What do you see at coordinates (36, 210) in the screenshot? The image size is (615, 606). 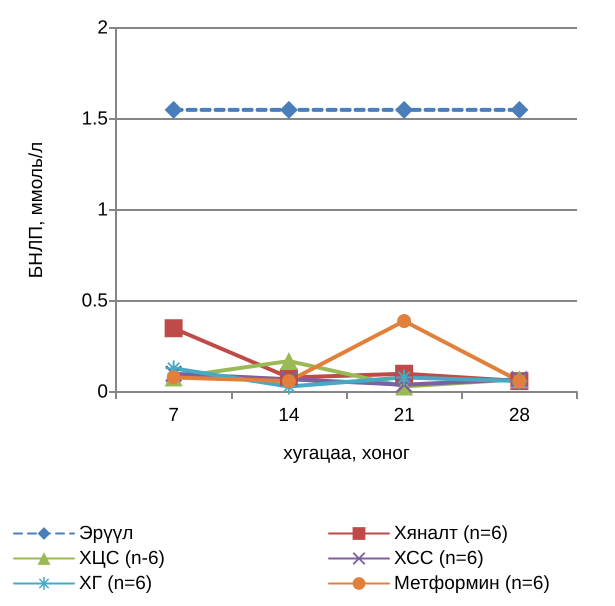 I see `y-axis-title: БНЛП, ммоль/л` at bounding box center [36, 210].